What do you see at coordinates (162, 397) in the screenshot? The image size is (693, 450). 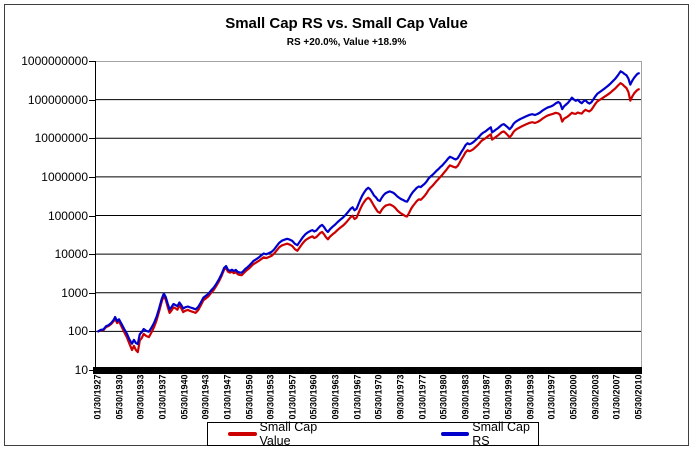 I see `x-tick-label: 01/30/1937` at bounding box center [162, 397].